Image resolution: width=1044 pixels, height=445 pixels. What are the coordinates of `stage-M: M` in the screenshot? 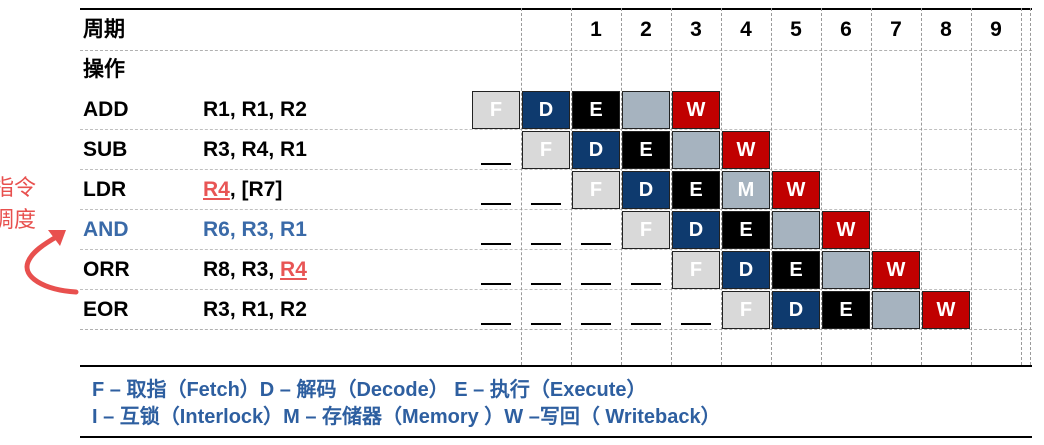 It's located at (746, 190).